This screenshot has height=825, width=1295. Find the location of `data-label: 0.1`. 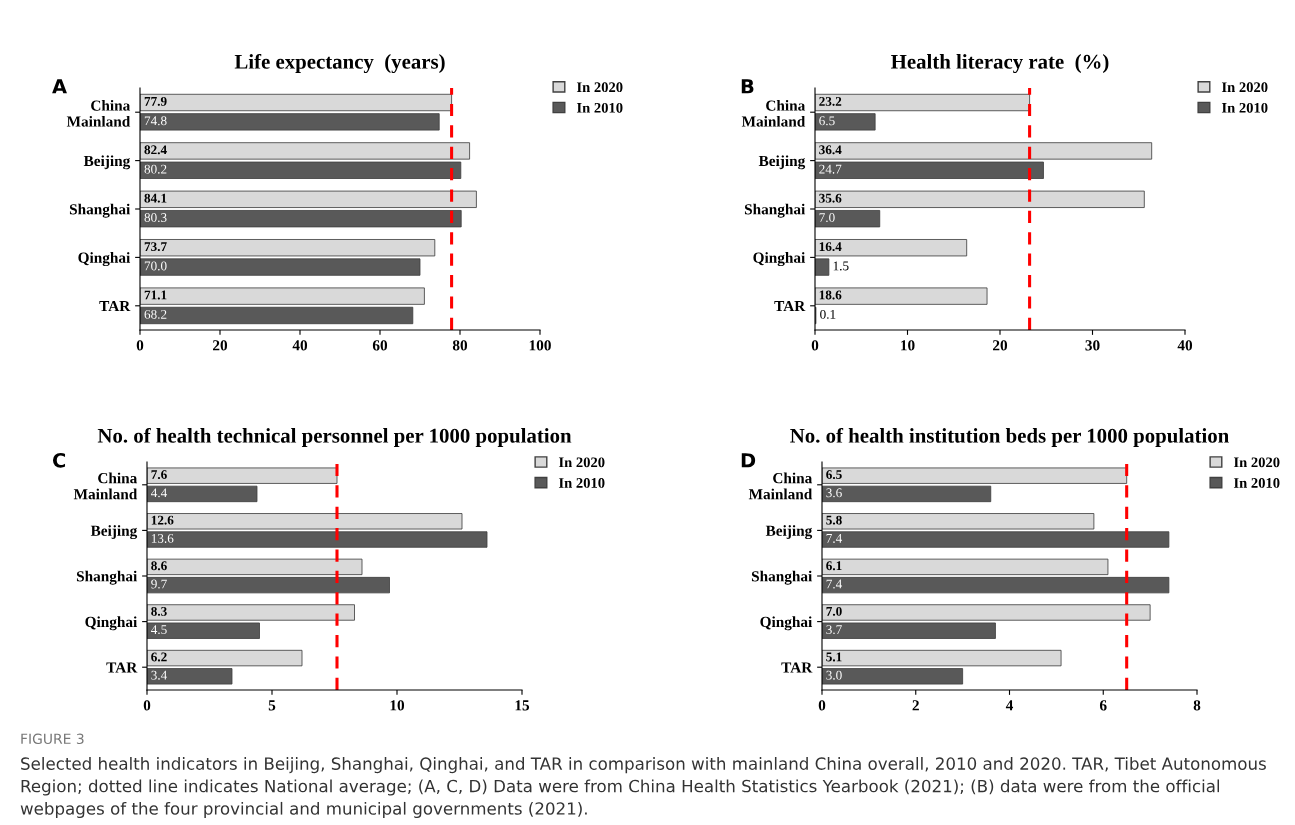

data-label: 0.1 is located at coordinates (828, 314).